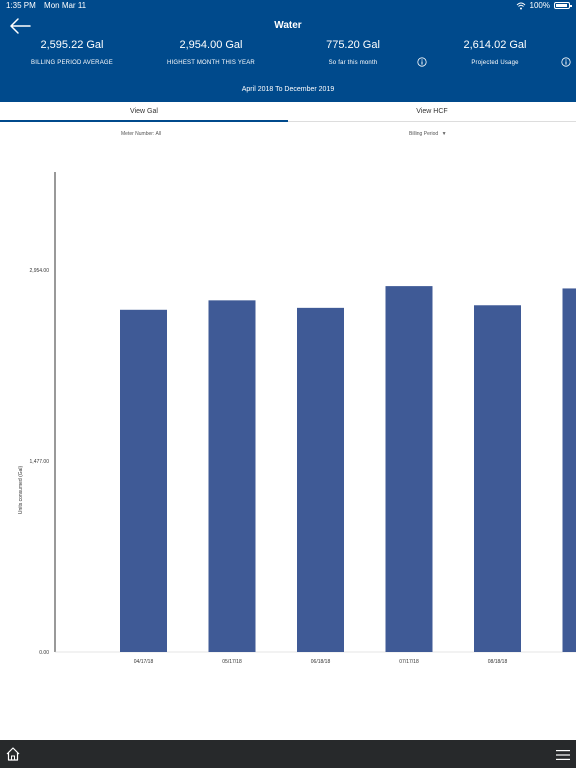 This screenshot has height=768, width=576. I want to click on billing-period-label: Billing Period, so click(424, 134).